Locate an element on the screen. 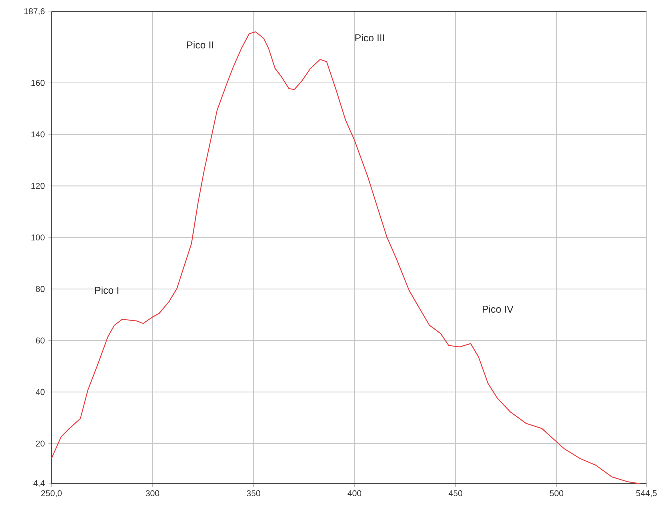 The height and width of the screenshot is (510, 667). annotation: Pico IV is located at coordinates (498, 310).